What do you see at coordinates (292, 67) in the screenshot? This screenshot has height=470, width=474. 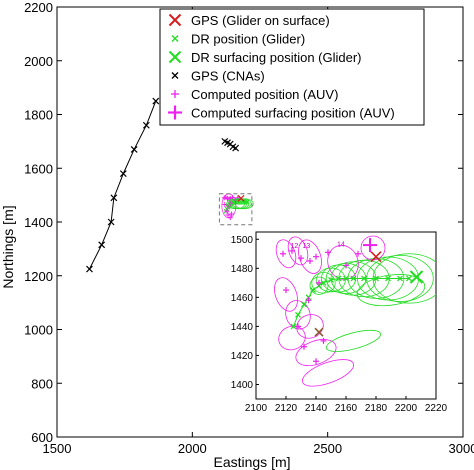 I see `legend-box` at bounding box center [292, 67].